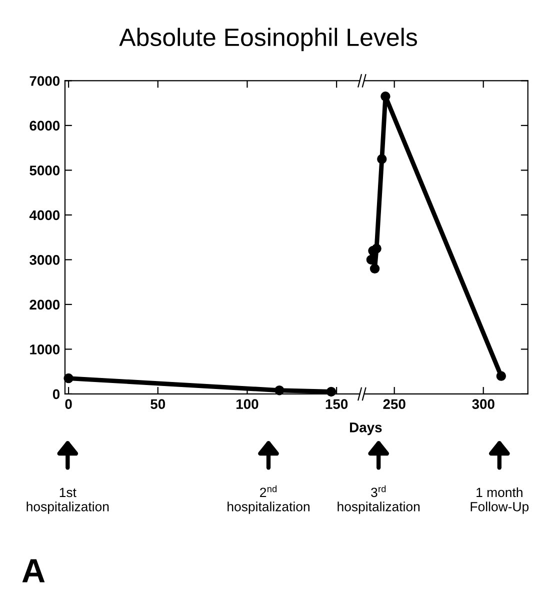 The width and height of the screenshot is (537, 607). Describe the element at coordinates (45, 305) in the screenshot. I see `y-tick-label: 2000` at that location.